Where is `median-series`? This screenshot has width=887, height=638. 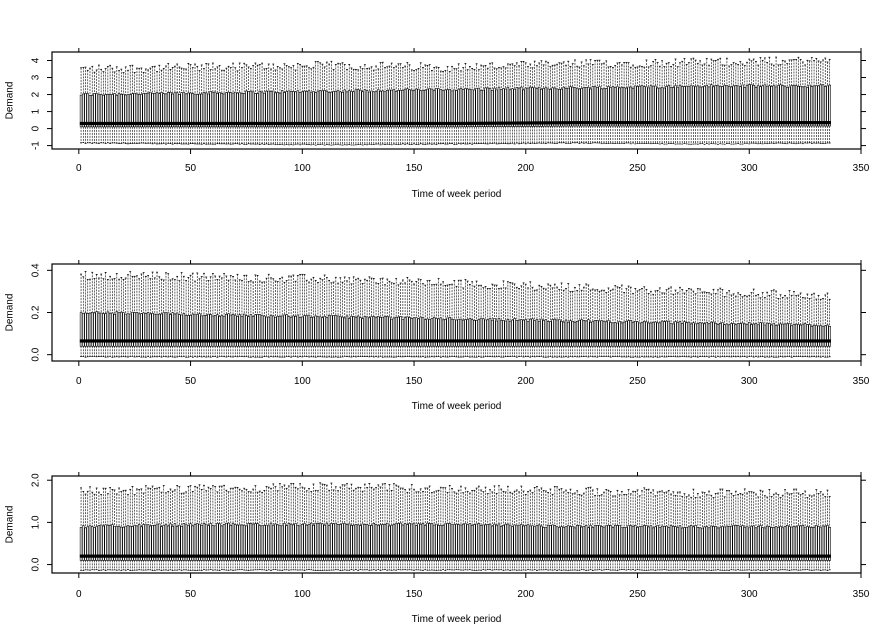
median-series is located at coordinates (455, 123).